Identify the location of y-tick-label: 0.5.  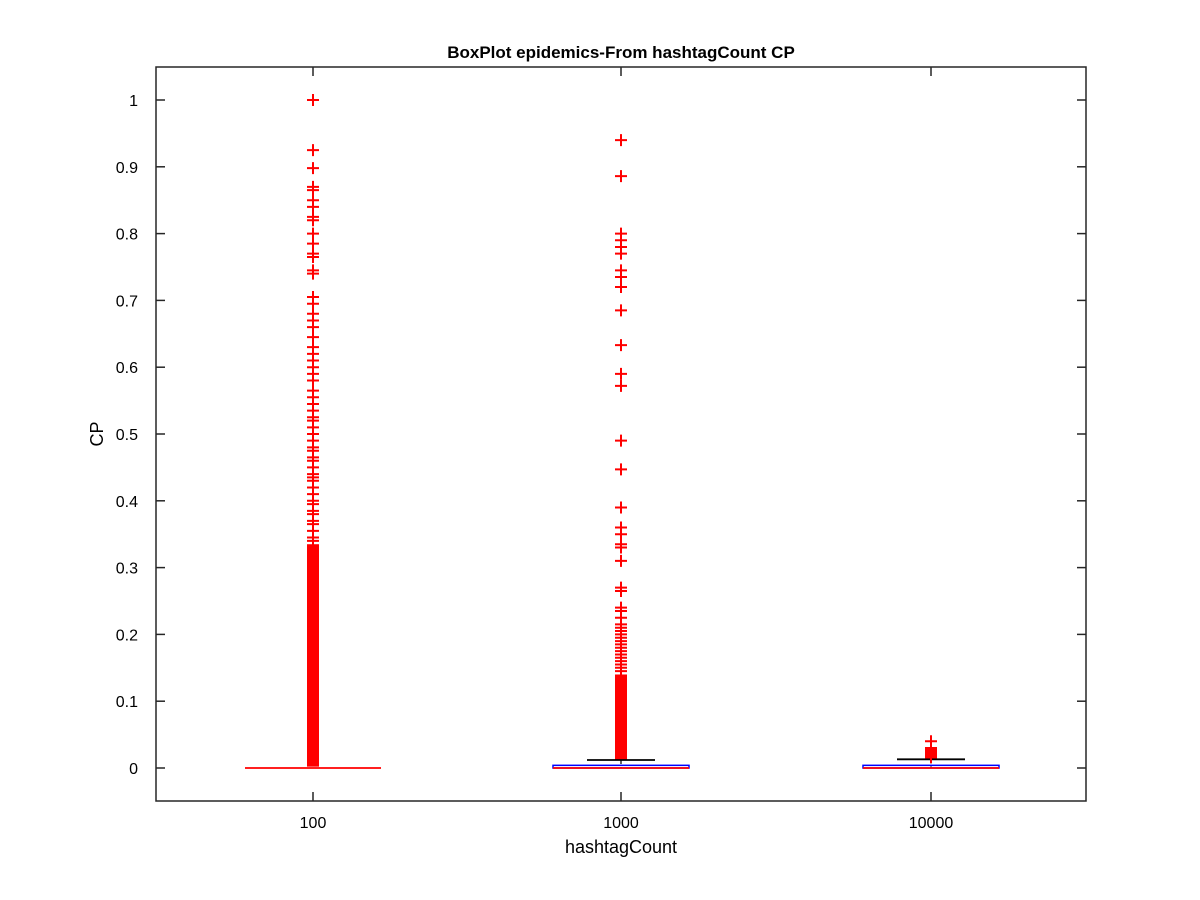
(127, 435).